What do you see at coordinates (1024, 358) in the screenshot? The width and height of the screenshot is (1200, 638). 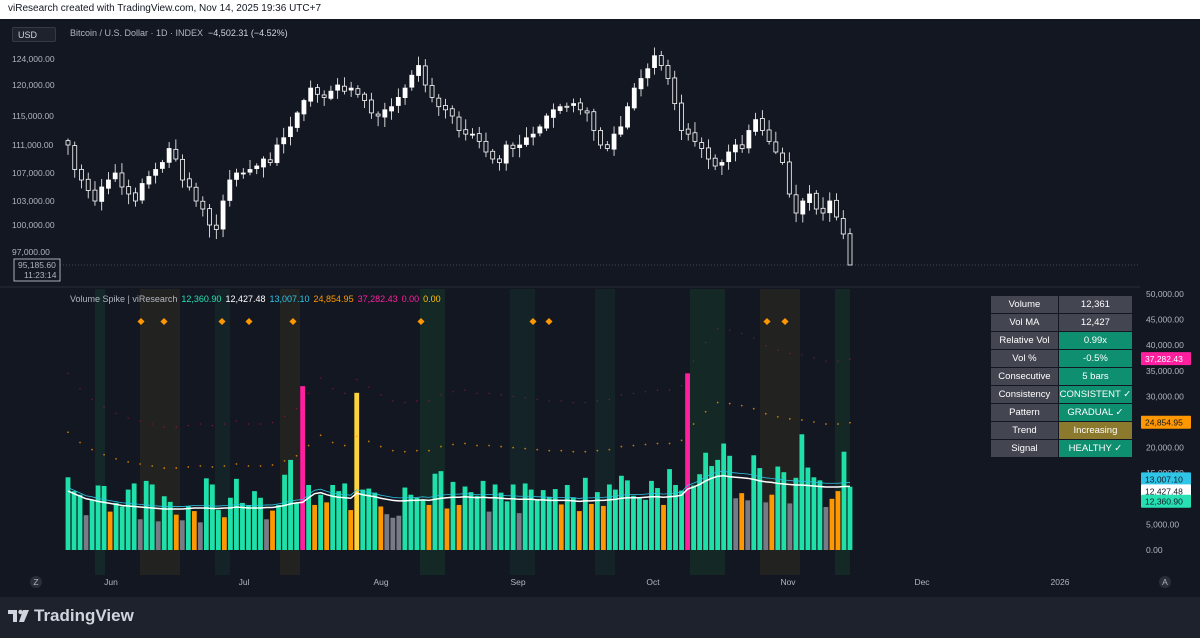 I see `stats-key: Vol %` at bounding box center [1024, 358].